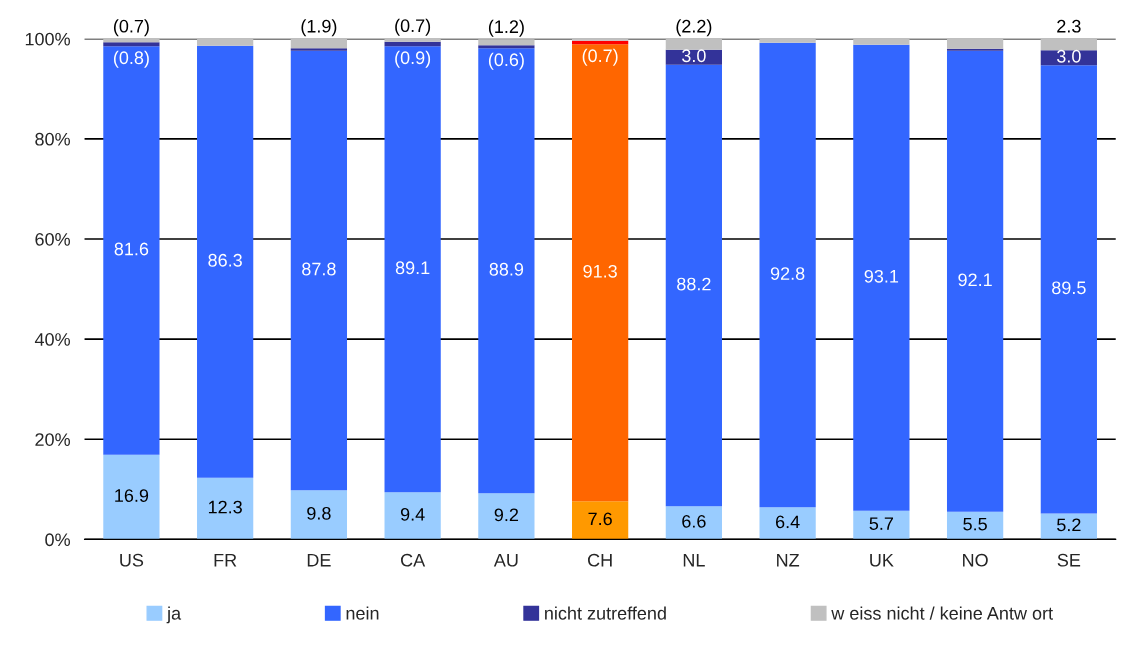  I want to click on data-label: (2.2), so click(694, 28).